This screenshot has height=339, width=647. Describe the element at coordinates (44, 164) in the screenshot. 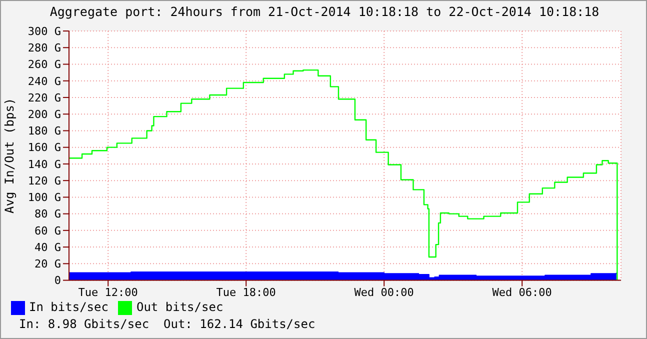

I see `y-tick-label: 140 G` at that location.